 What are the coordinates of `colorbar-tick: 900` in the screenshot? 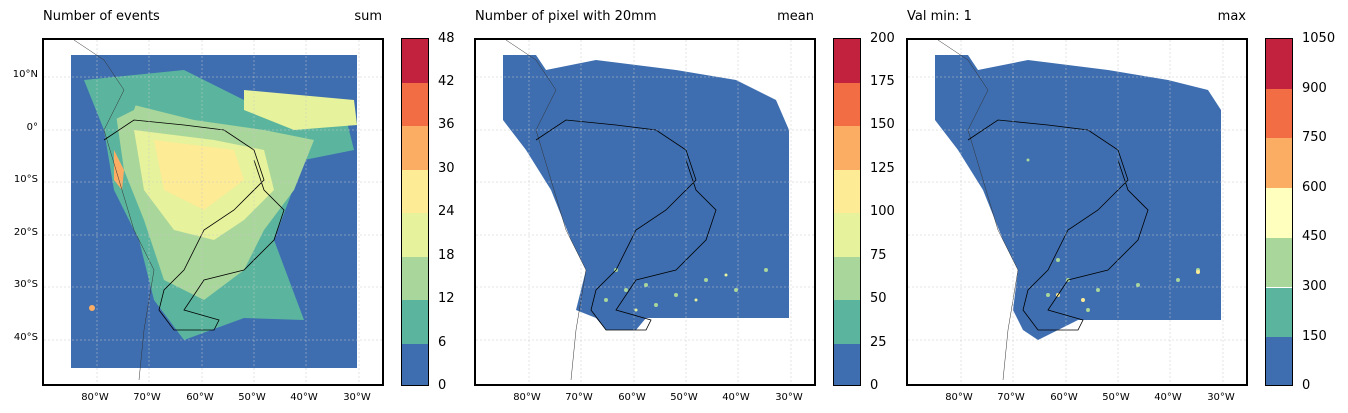 It's located at (1314, 88).